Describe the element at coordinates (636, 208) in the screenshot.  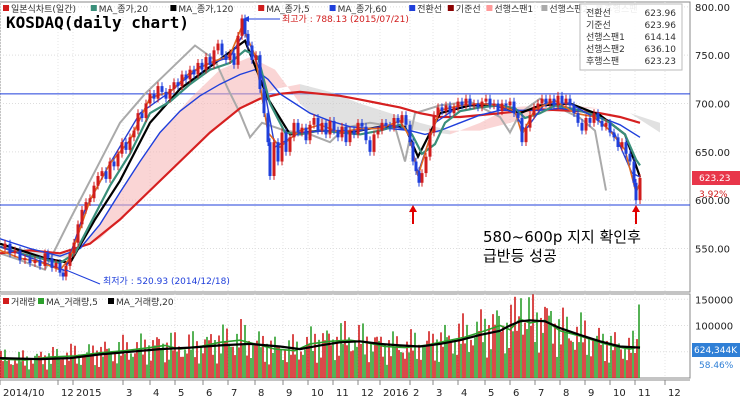
I see `support-arrow-head` at that location.